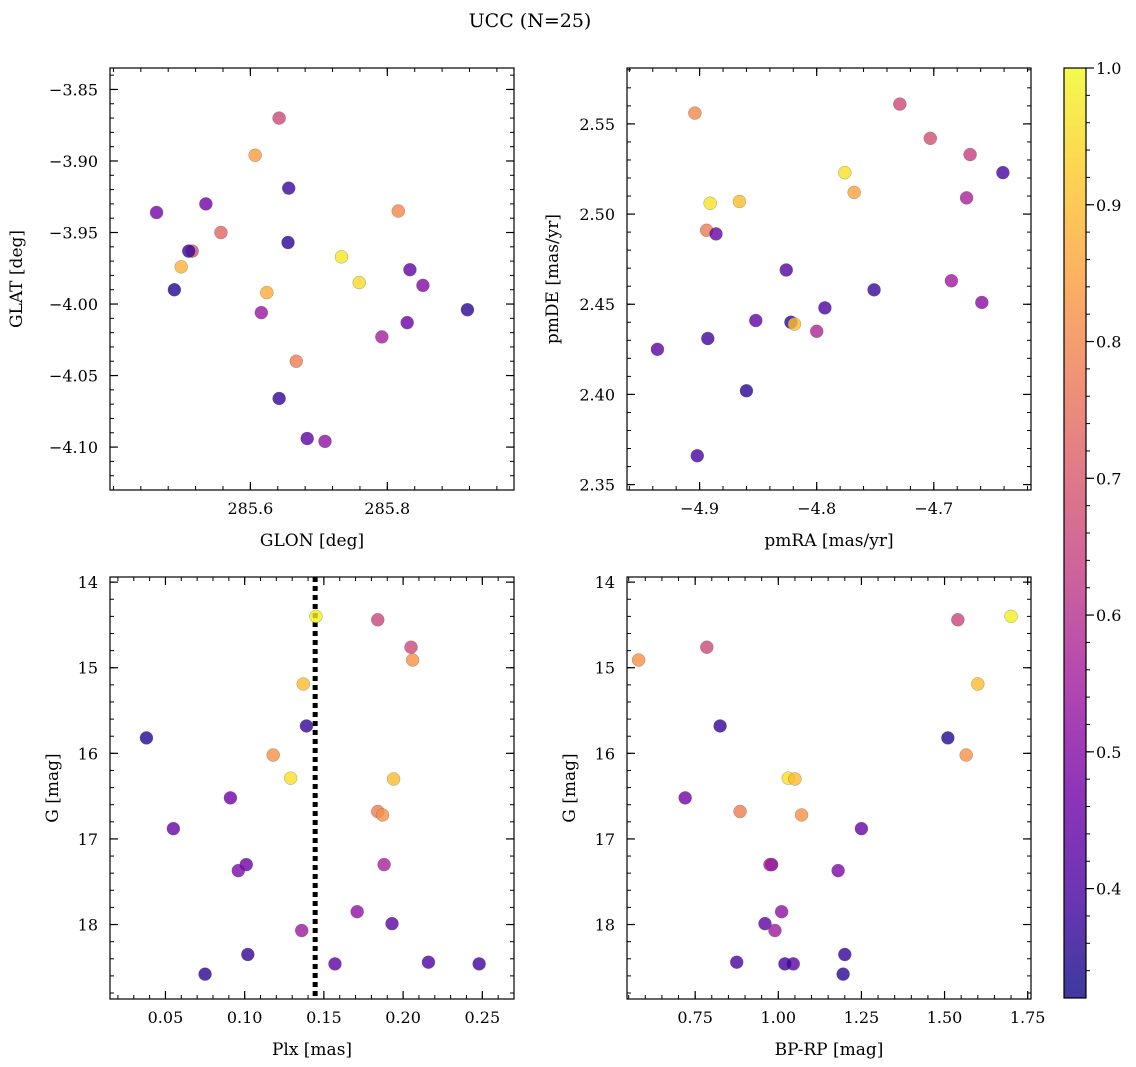 The image size is (1136, 1067). I want to click on y-tick-label: −4.10, so click(73, 447).